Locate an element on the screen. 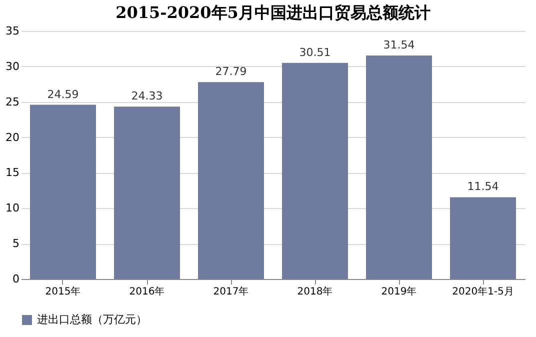  data-label: 24.33 is located at coordinates (147, 96).